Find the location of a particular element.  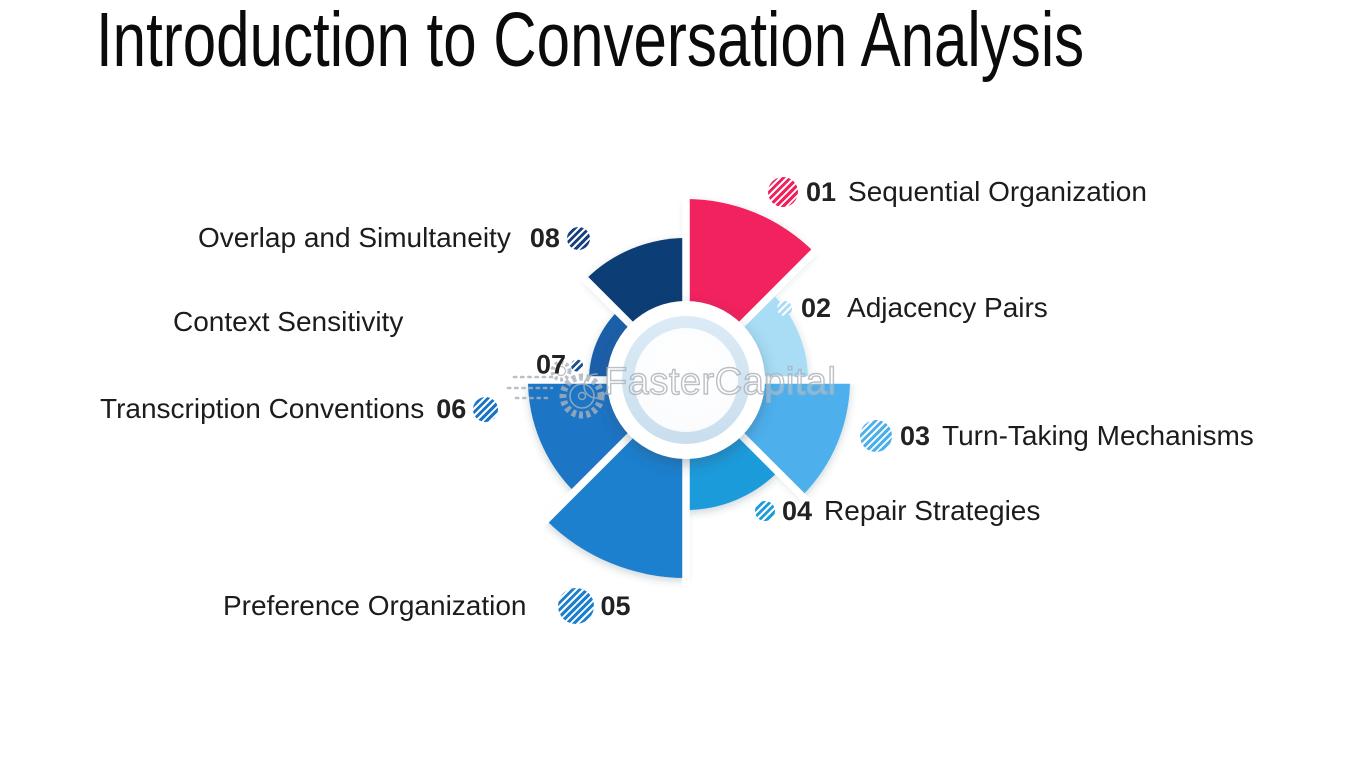

legend-item-02: 02 Adjacency Pairs is located at coordinates (912, 308).